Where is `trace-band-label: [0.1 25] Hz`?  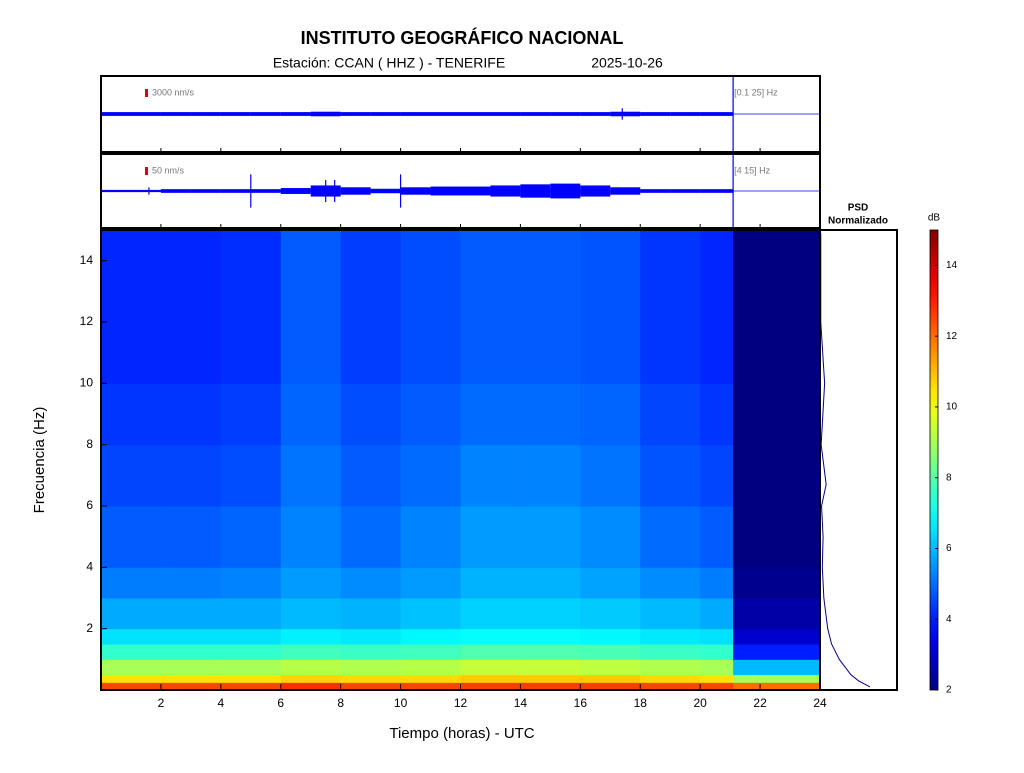 trace-band-label: [0.1 25] Hz is located at coordinates (756, 92).